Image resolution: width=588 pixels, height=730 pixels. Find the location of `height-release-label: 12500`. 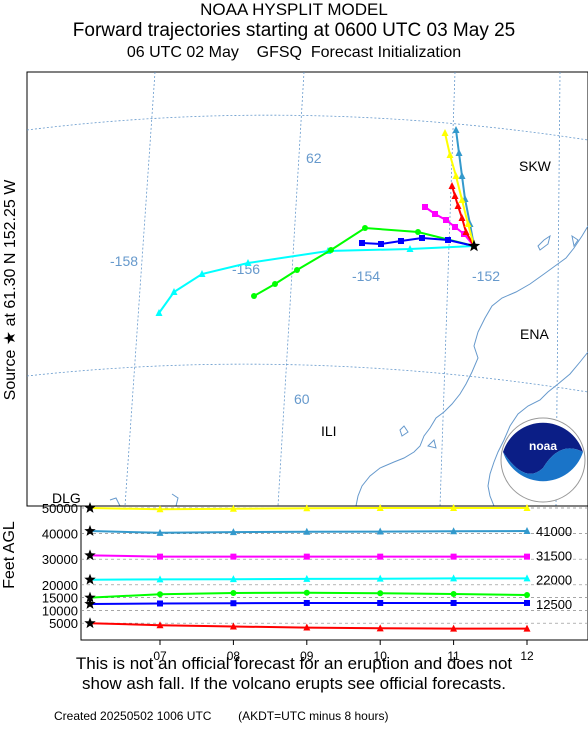

height-release-label: 12500 is located at coordinates (554, 604).